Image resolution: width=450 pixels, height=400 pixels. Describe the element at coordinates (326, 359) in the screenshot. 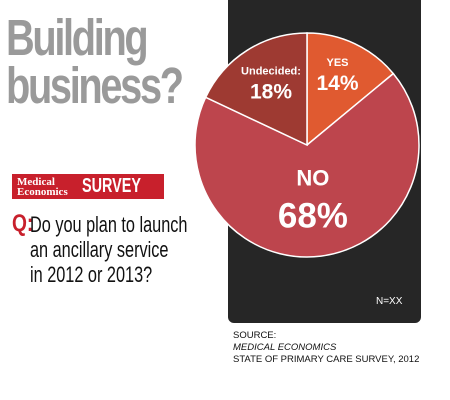

I see `source-line-2: STATE OF PRIMARY CARE SURVEY, 2012` at that location.